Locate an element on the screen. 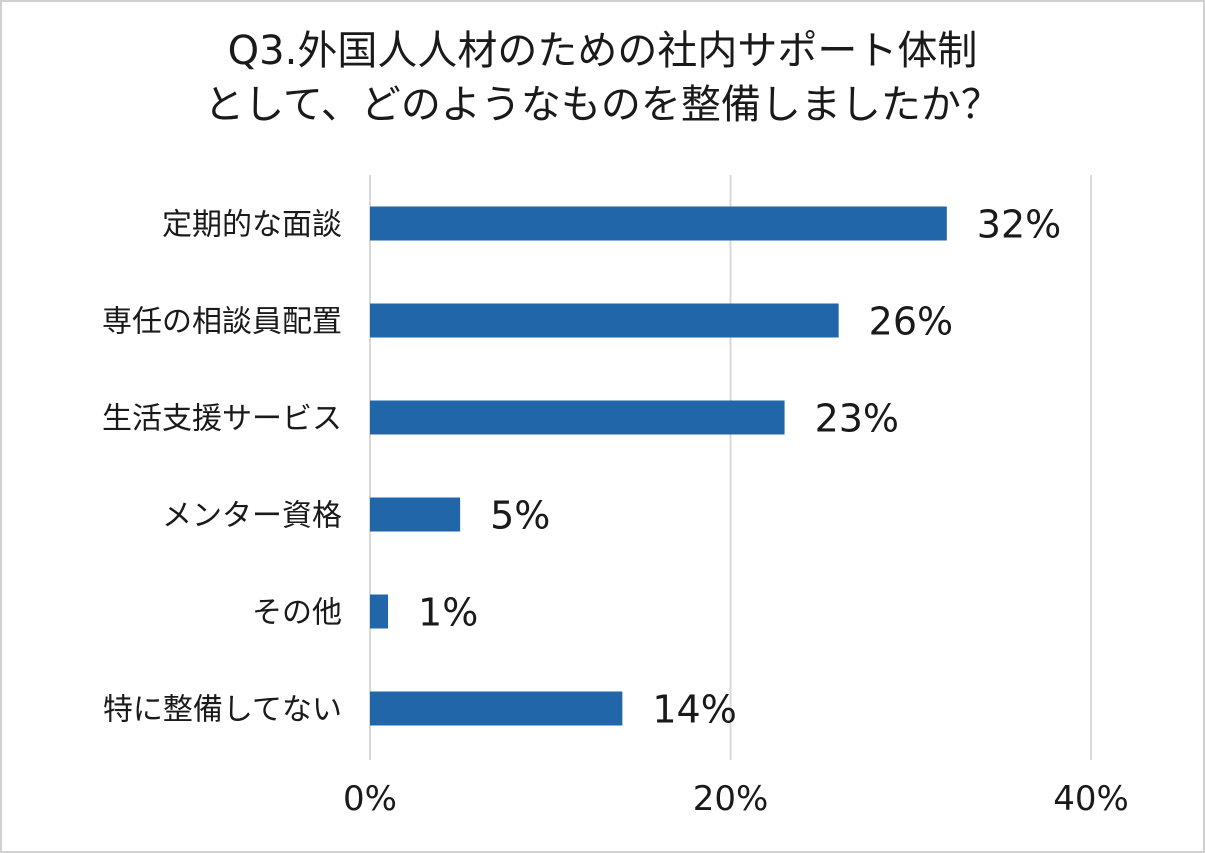 The image size is (1205, 853). category-label-2: 生活支援サービス is located at coordinates (222, 419).